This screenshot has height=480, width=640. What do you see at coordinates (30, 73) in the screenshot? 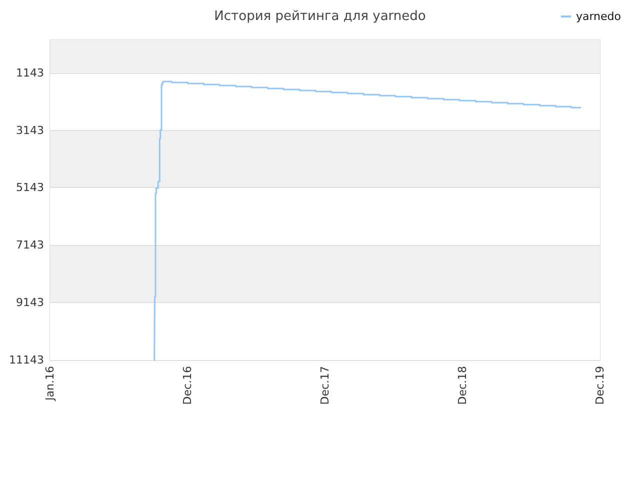
I see `y-tick-label: 1143` at bounding box center [30, 73].